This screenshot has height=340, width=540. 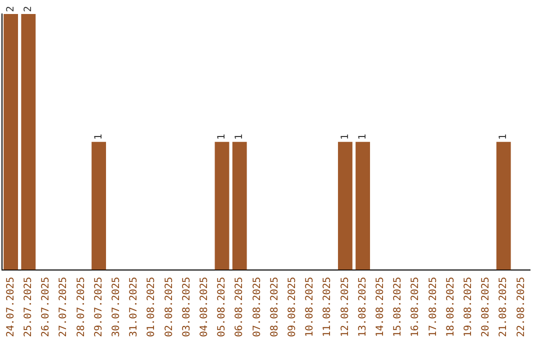 What do you see at coordinates (169, 307) in the screenshot?
I see `x-tick-label: 02.08.2025` at bounding box center [169, 307].